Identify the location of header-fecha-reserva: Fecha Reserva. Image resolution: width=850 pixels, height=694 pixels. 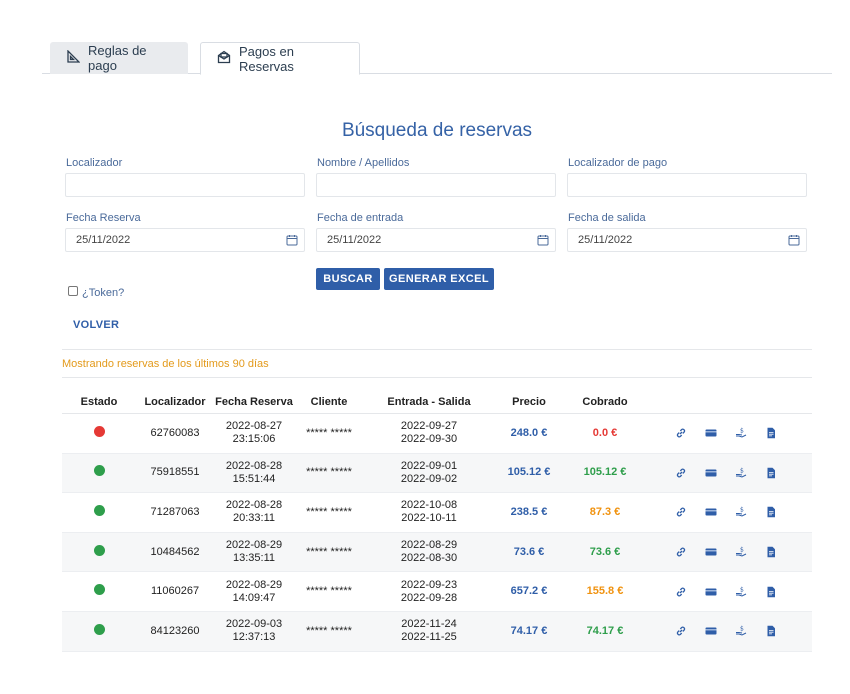
(254, 402).